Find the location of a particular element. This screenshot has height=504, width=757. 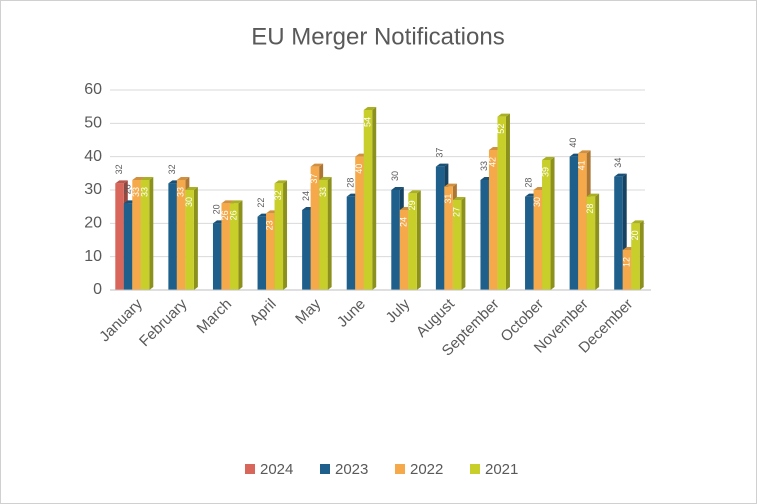

value-label: 23 is located at coordinates (270, 225).